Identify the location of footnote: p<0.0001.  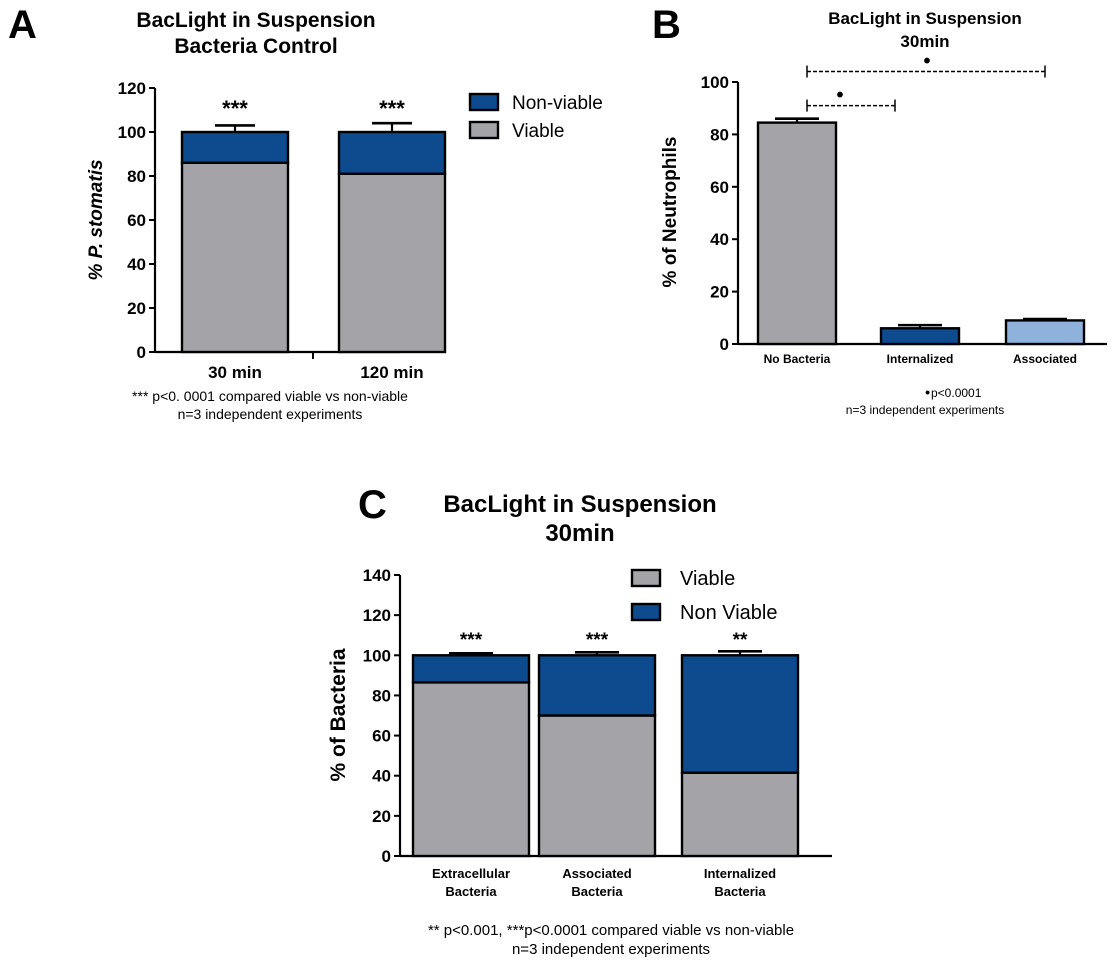
(956, 393).